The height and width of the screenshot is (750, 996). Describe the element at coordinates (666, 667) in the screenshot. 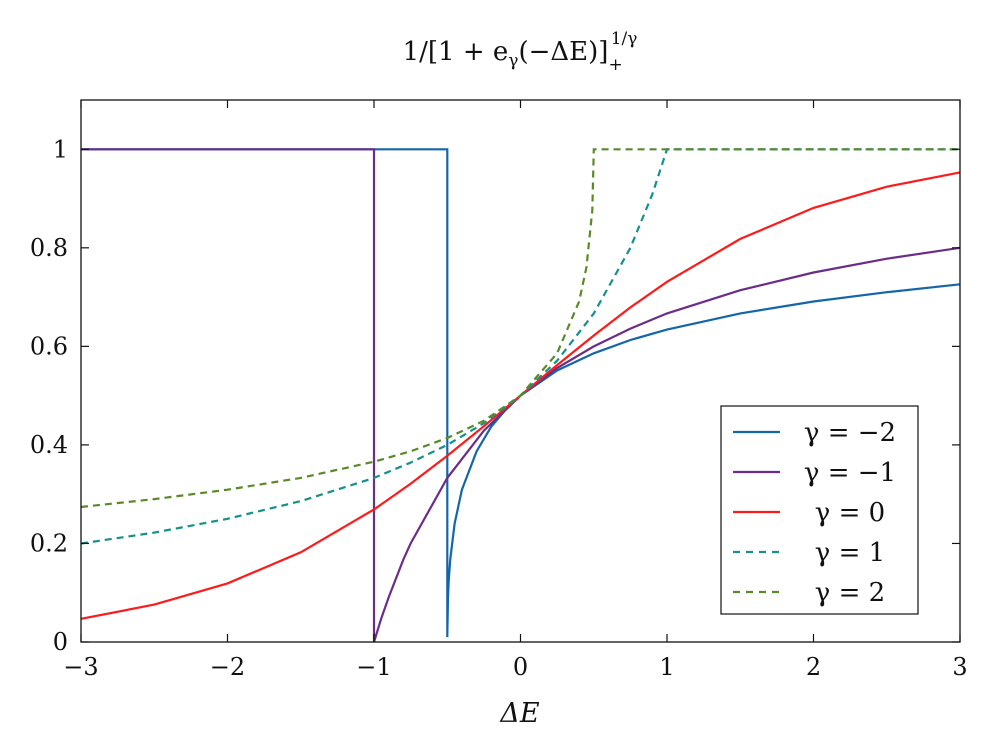

I see `x-tick-label: 1` at that location.